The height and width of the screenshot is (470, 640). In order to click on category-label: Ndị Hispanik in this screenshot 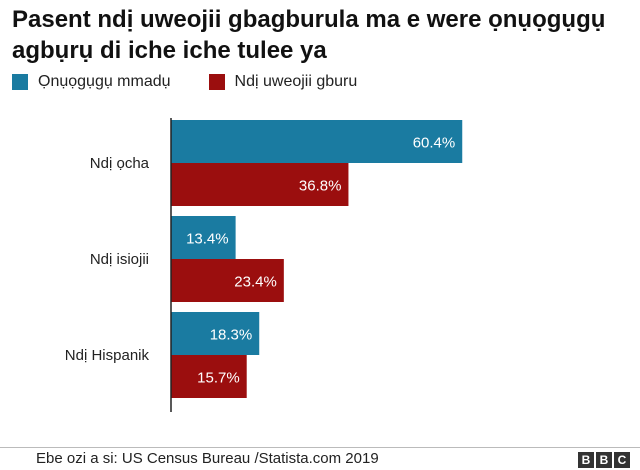, I will do `click(107, 355)`.